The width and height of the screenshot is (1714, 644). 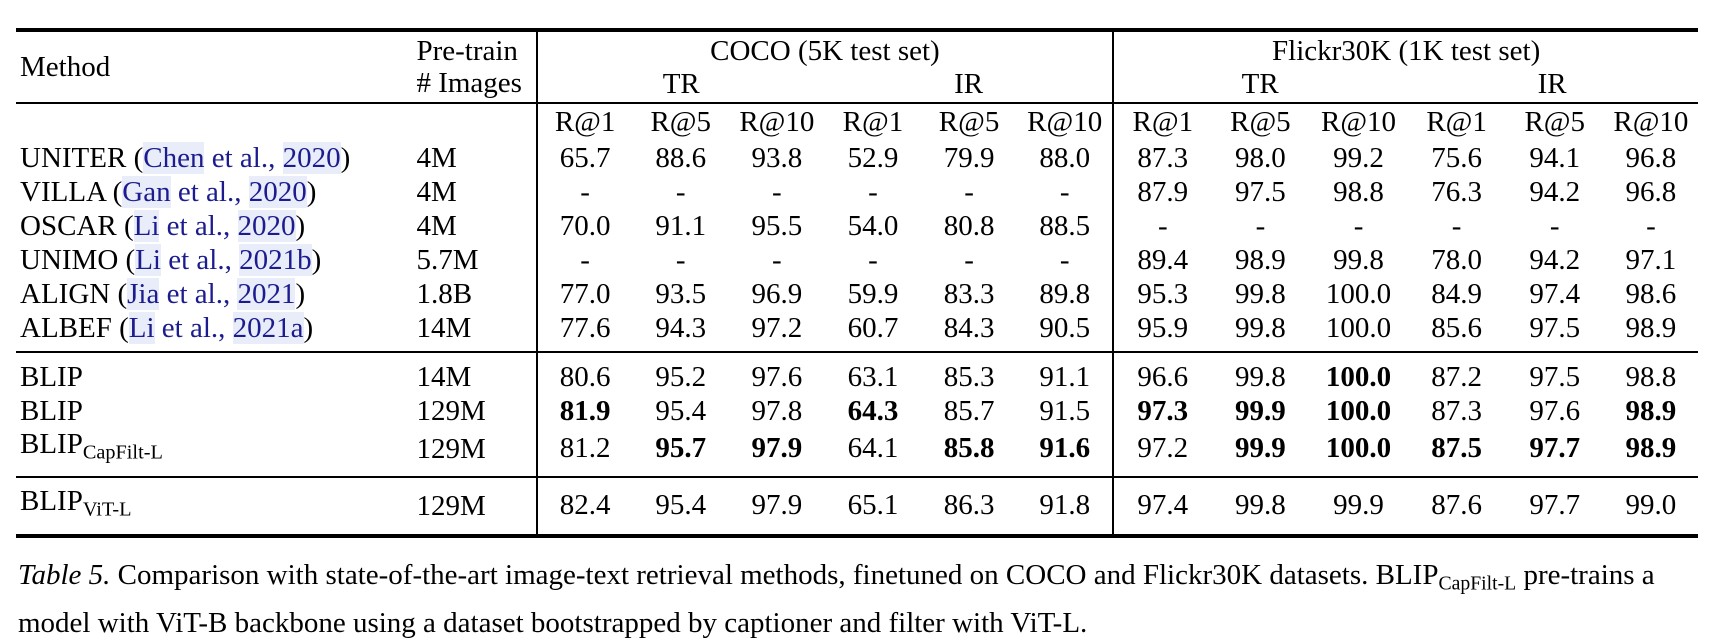 I want to click on citation: Li et al., 2021a, so click(x=216, y=327).